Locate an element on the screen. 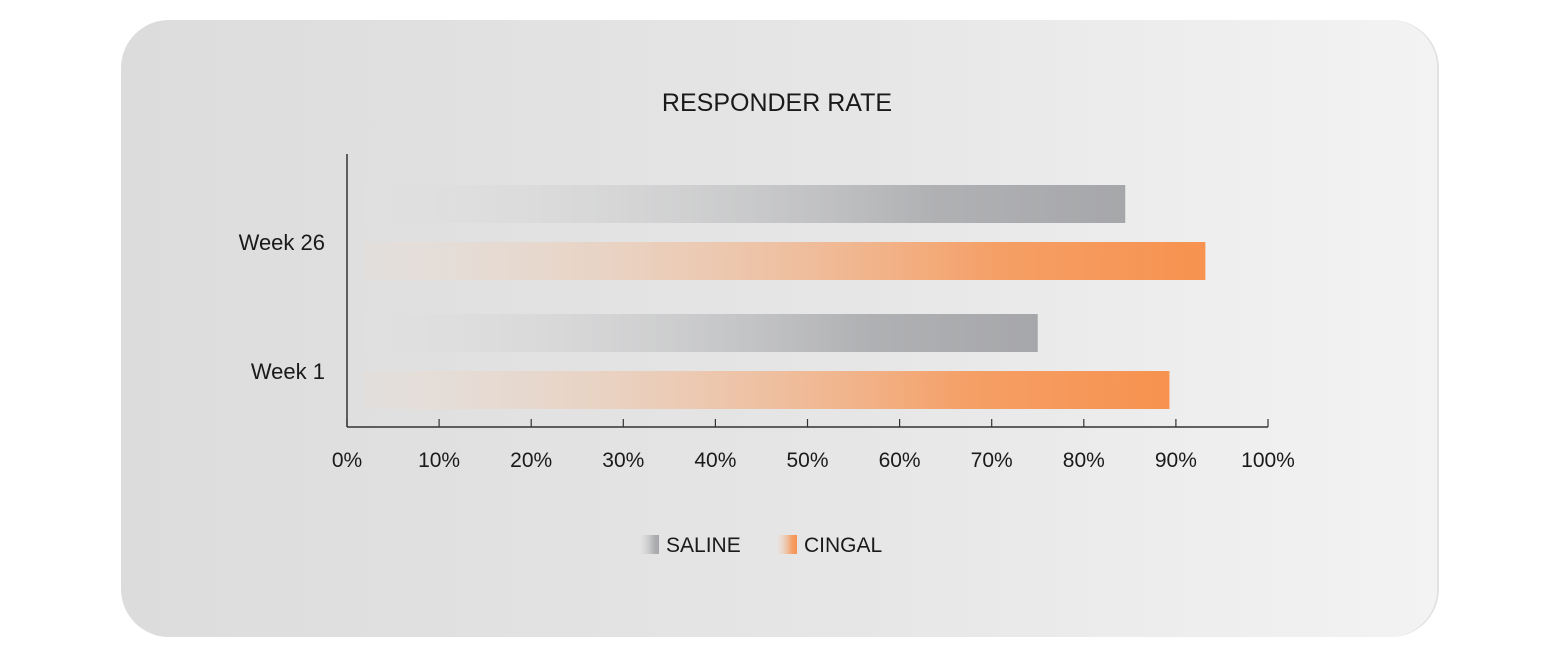  x-tick-label: 50% is located at coordinates (807, 460).